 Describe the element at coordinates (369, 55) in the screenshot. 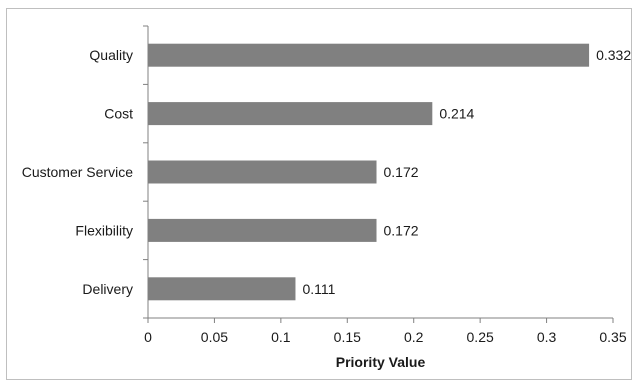

I see `bar-quality` at that location.